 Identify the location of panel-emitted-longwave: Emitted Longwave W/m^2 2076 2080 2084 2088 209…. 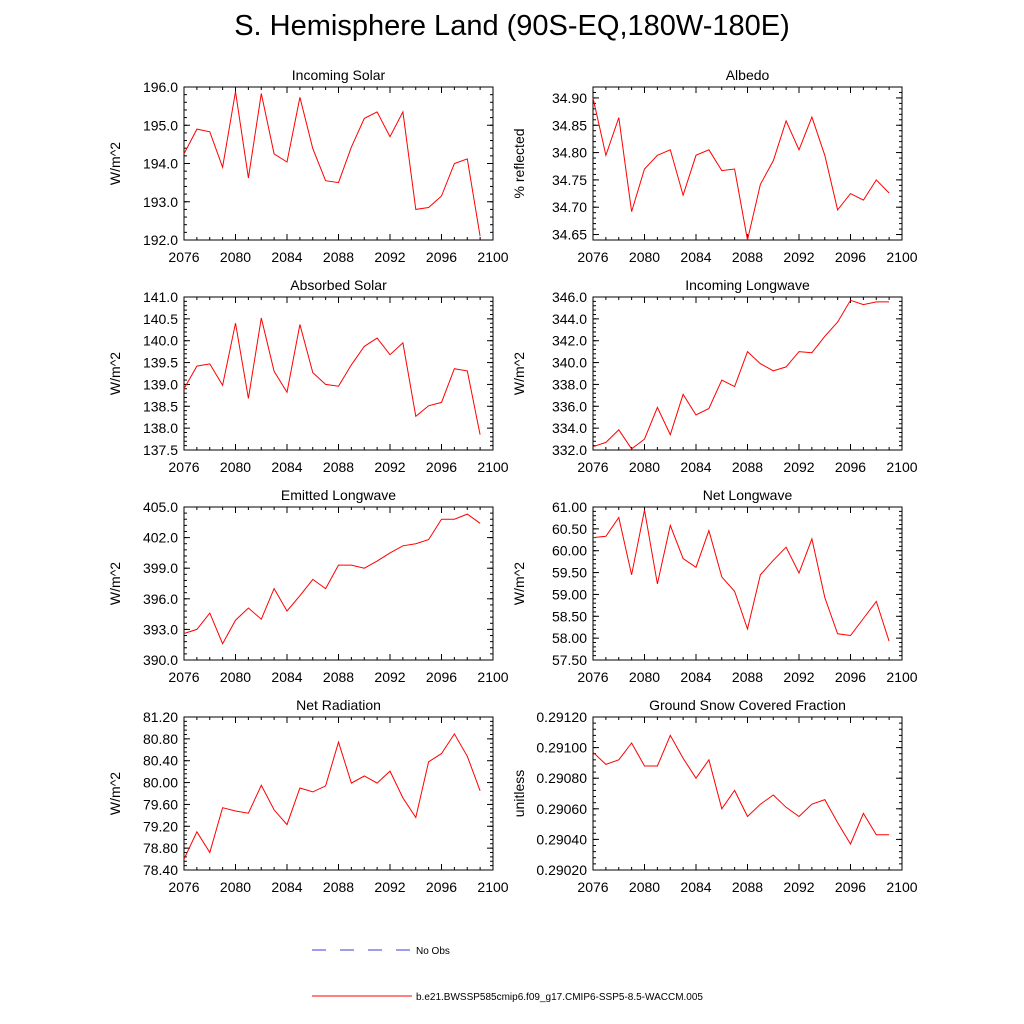
(308, 586).